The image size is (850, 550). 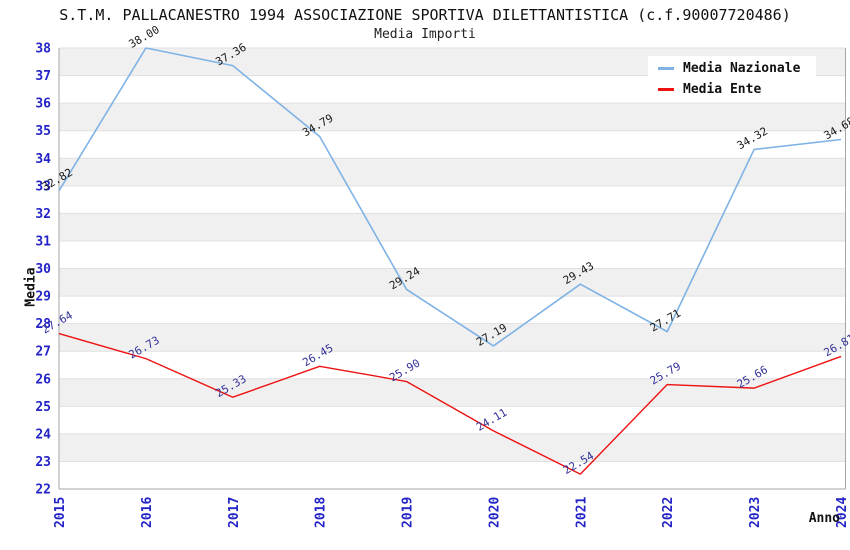 I want to click on svg-text: 32, so click(x=43, y=214).